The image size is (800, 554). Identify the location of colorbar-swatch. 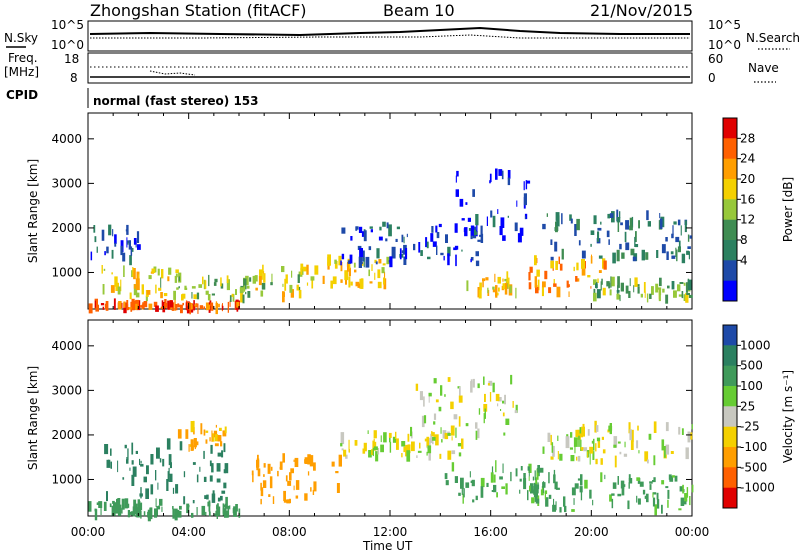
(730, 417).